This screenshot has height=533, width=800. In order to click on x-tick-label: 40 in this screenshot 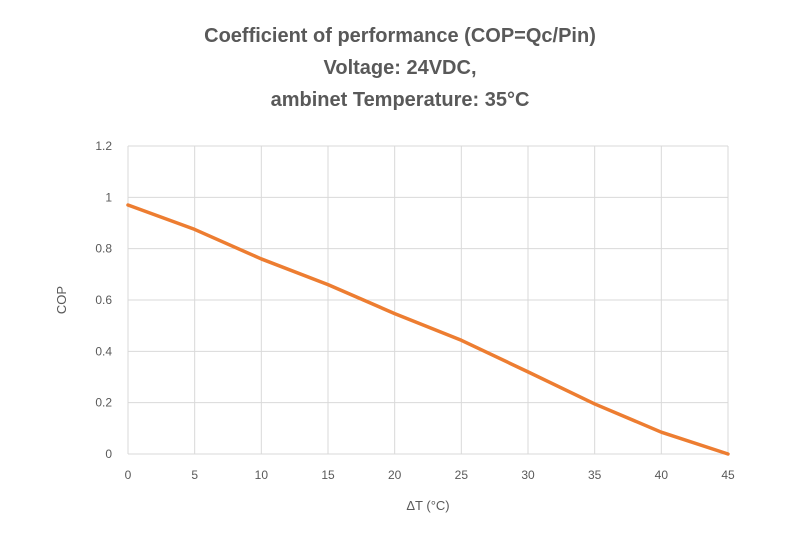, I will do `click(662, 475)`.